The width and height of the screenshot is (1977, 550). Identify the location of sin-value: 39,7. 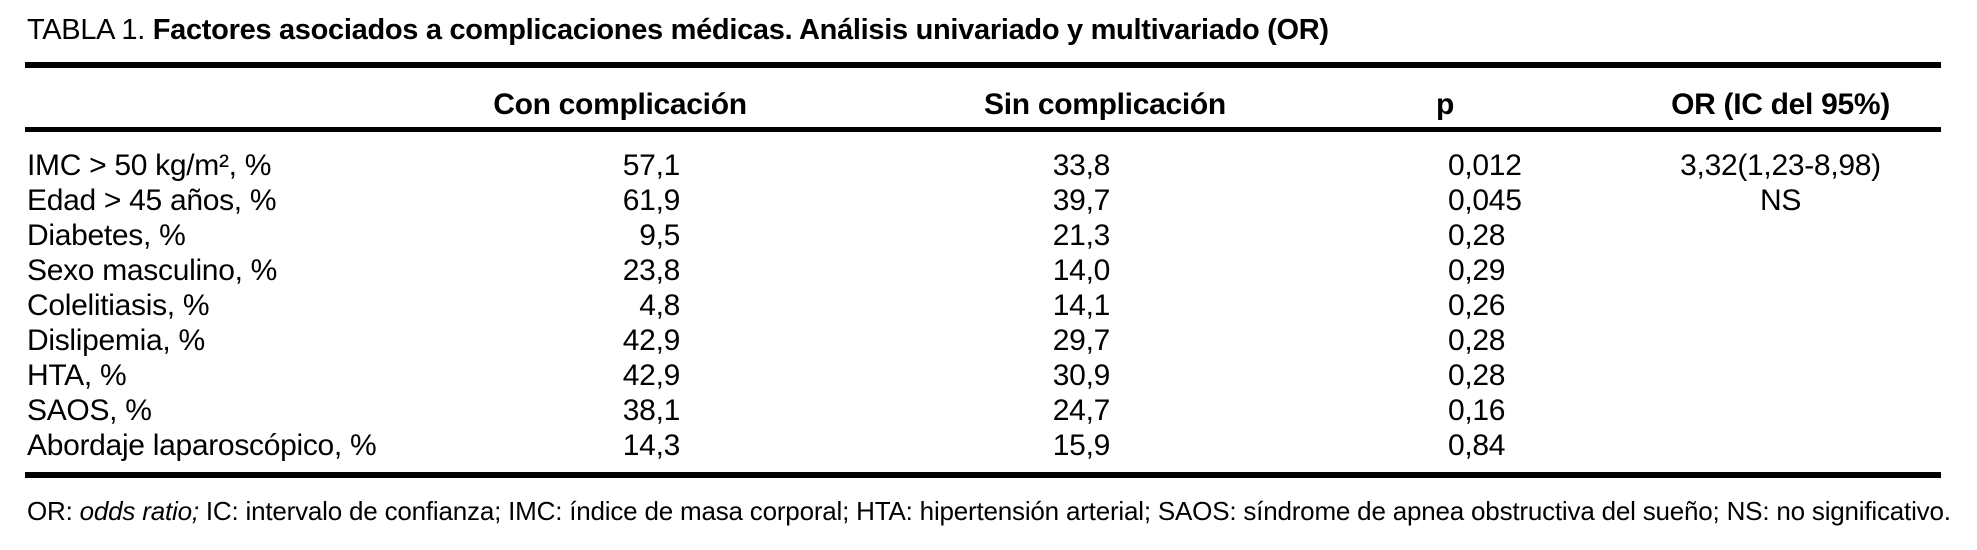
(1081, 200).